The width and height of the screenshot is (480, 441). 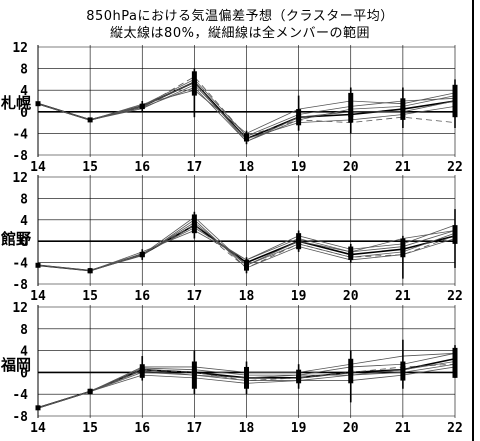 What do you see at coordinates (16, 103) in the screenshot?
I see `station-label-sapporo: 札幌` at bounding box center [16, 103].